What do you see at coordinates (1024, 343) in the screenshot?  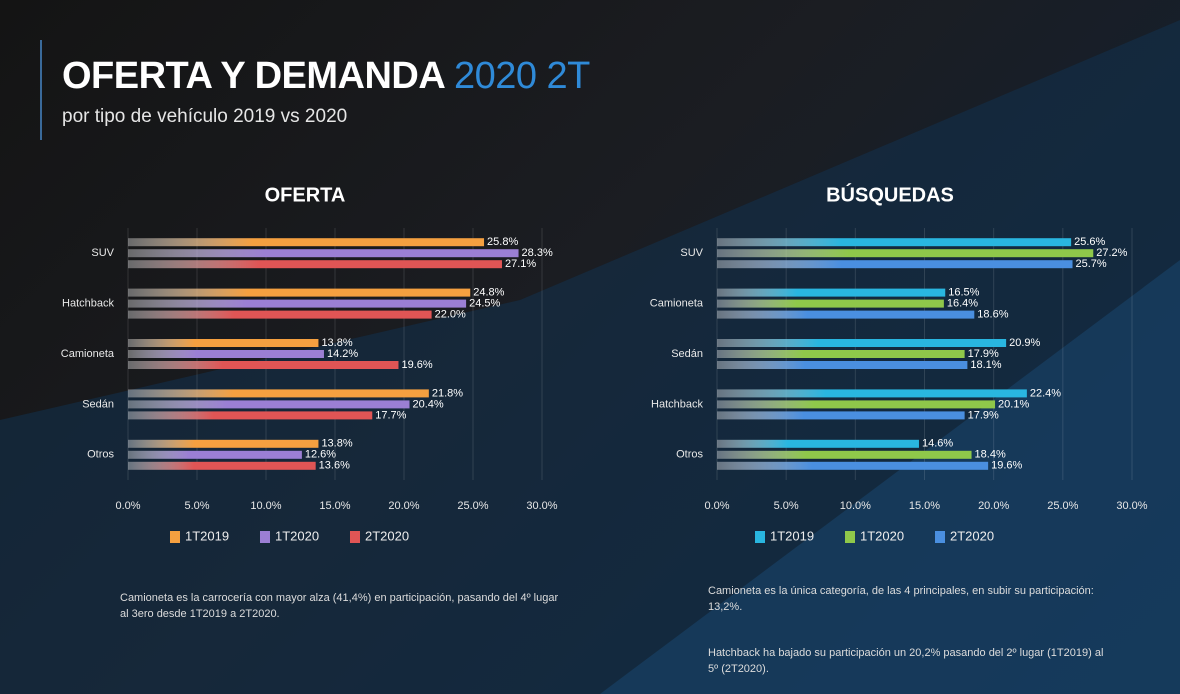 I see `data-label: 20.9%` at bounding box center [1024, 343].